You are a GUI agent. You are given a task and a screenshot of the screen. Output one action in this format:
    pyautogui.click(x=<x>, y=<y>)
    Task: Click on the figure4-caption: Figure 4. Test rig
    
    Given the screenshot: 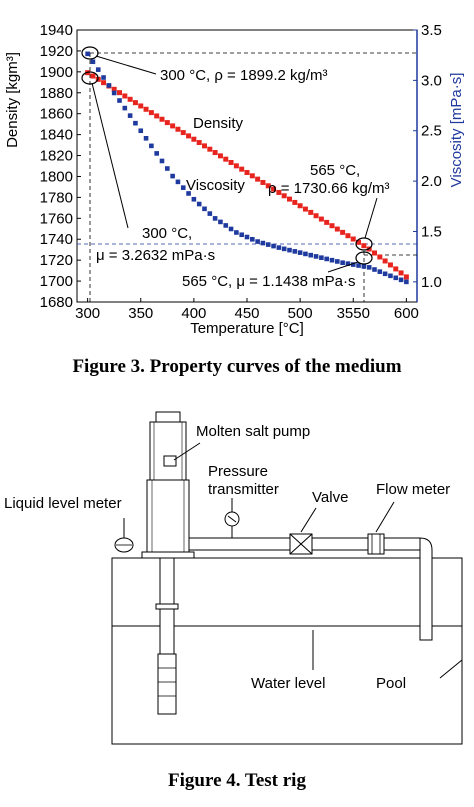 What is the action you would take?
    pyautogui.click(x=237, y=780)
    